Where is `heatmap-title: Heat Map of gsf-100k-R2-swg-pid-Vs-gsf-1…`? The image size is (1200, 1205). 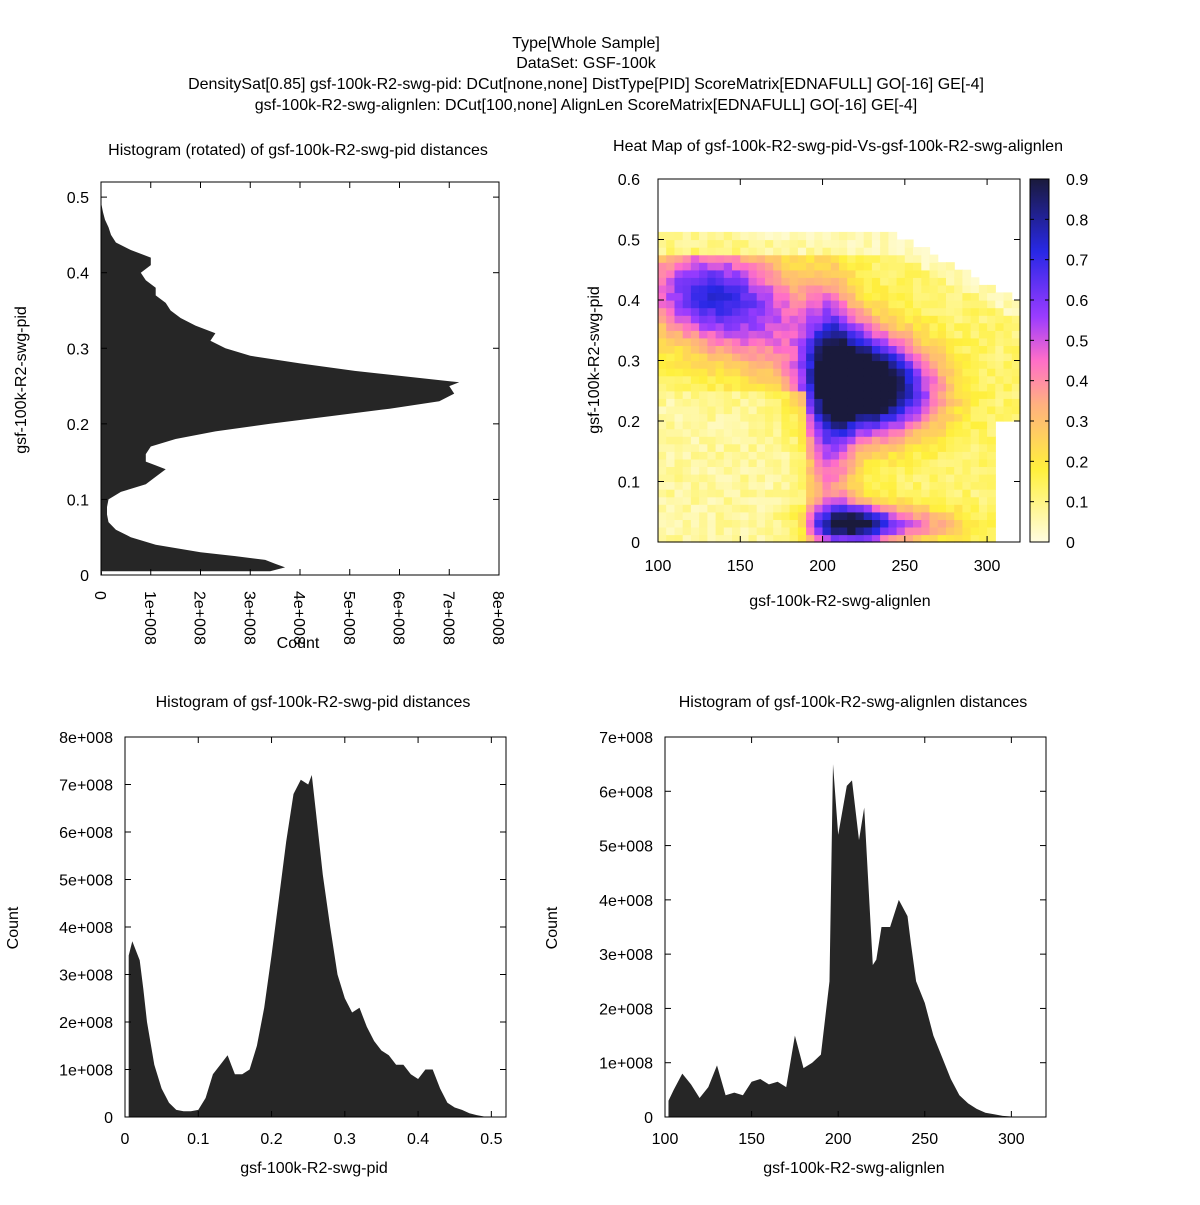 heatmap-title: Heat Map of gsf-100k-R2-swg-pid-Vs-gsf-1… is located at coordinates (838, 146).